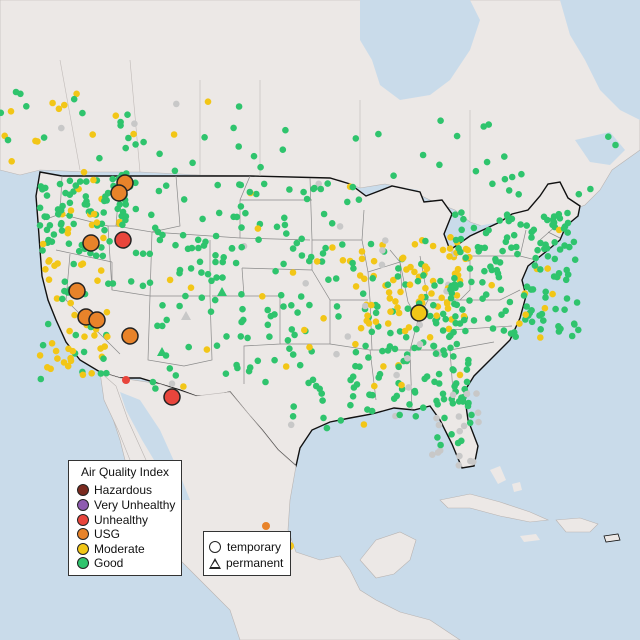 This screenshot has width=640, height=640. I want to click on monitor-usg, so click(119, 193).